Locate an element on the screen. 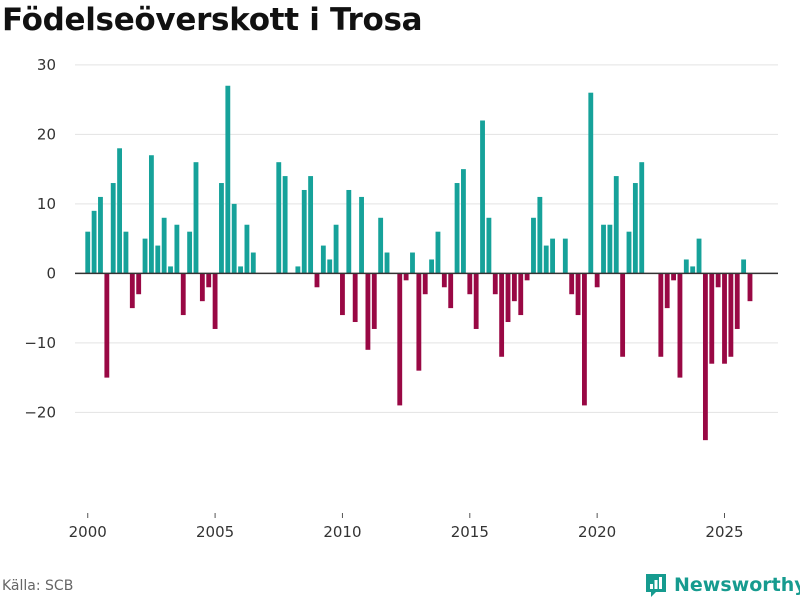 The height and width of the screenshot is (600, 800). y-tick-label: 20 is located at coordinates (46, 134).